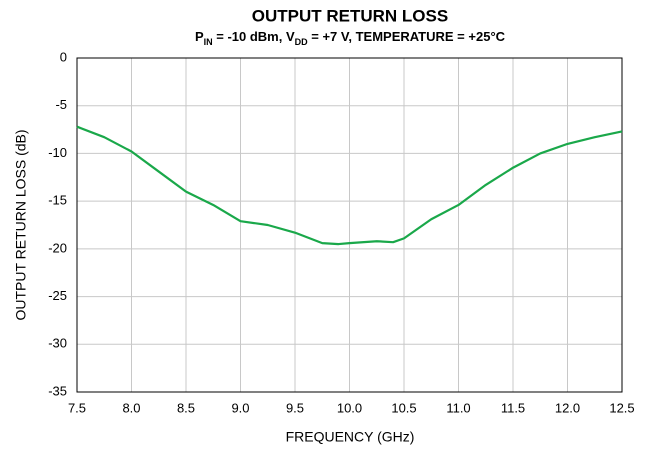  Describe the element at coordinates (57, 390) in the screenshot. I see `y-tick-label: -35` at that location.